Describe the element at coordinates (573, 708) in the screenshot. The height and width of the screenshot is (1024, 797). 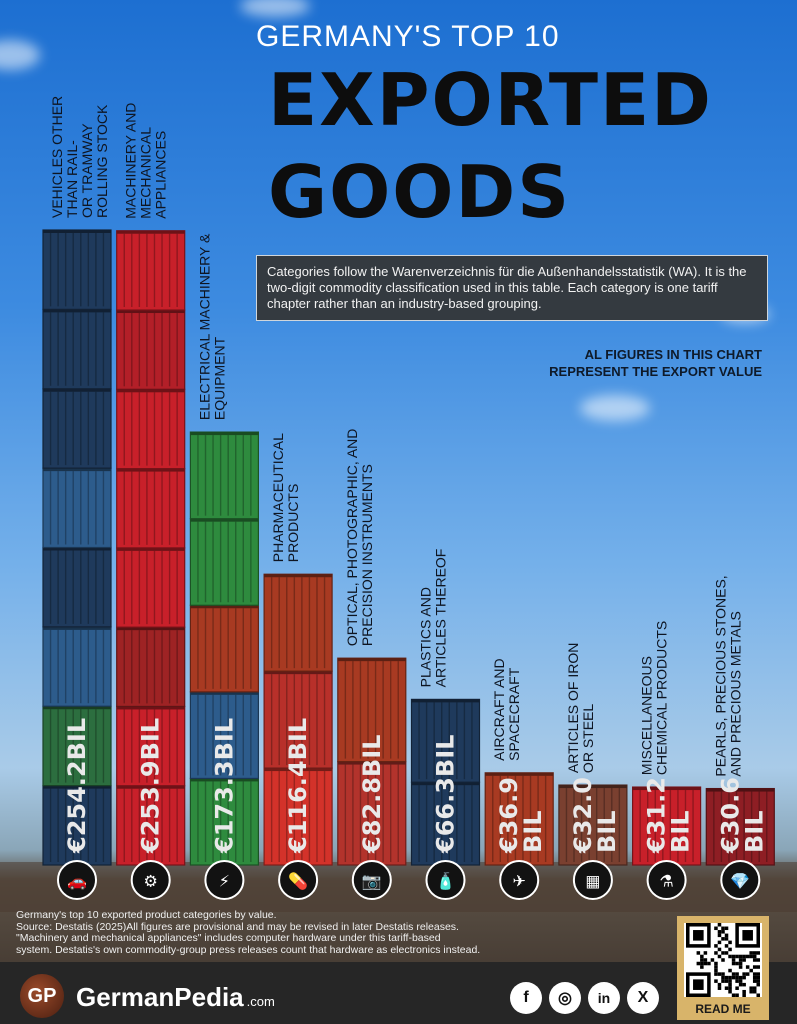
I see `category-label: ARTICLES OF IRON` at that location.